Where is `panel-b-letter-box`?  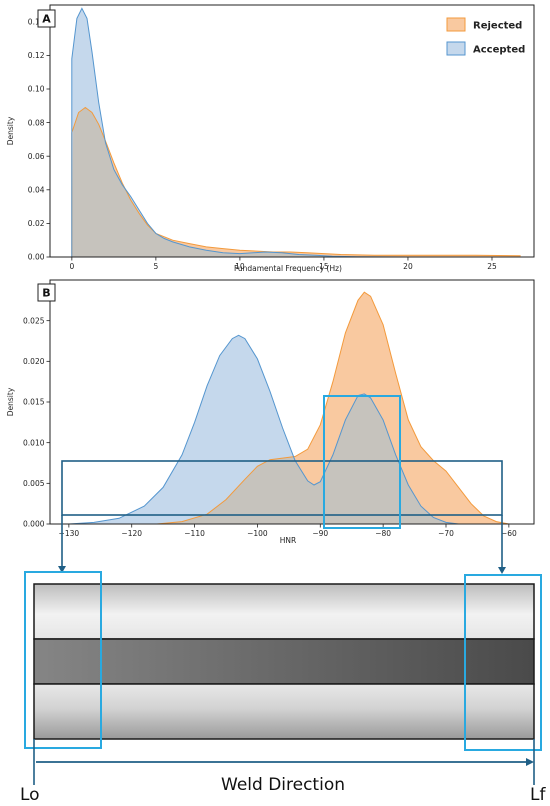
panel-b-letter-box is located at coordinates (46, 292).